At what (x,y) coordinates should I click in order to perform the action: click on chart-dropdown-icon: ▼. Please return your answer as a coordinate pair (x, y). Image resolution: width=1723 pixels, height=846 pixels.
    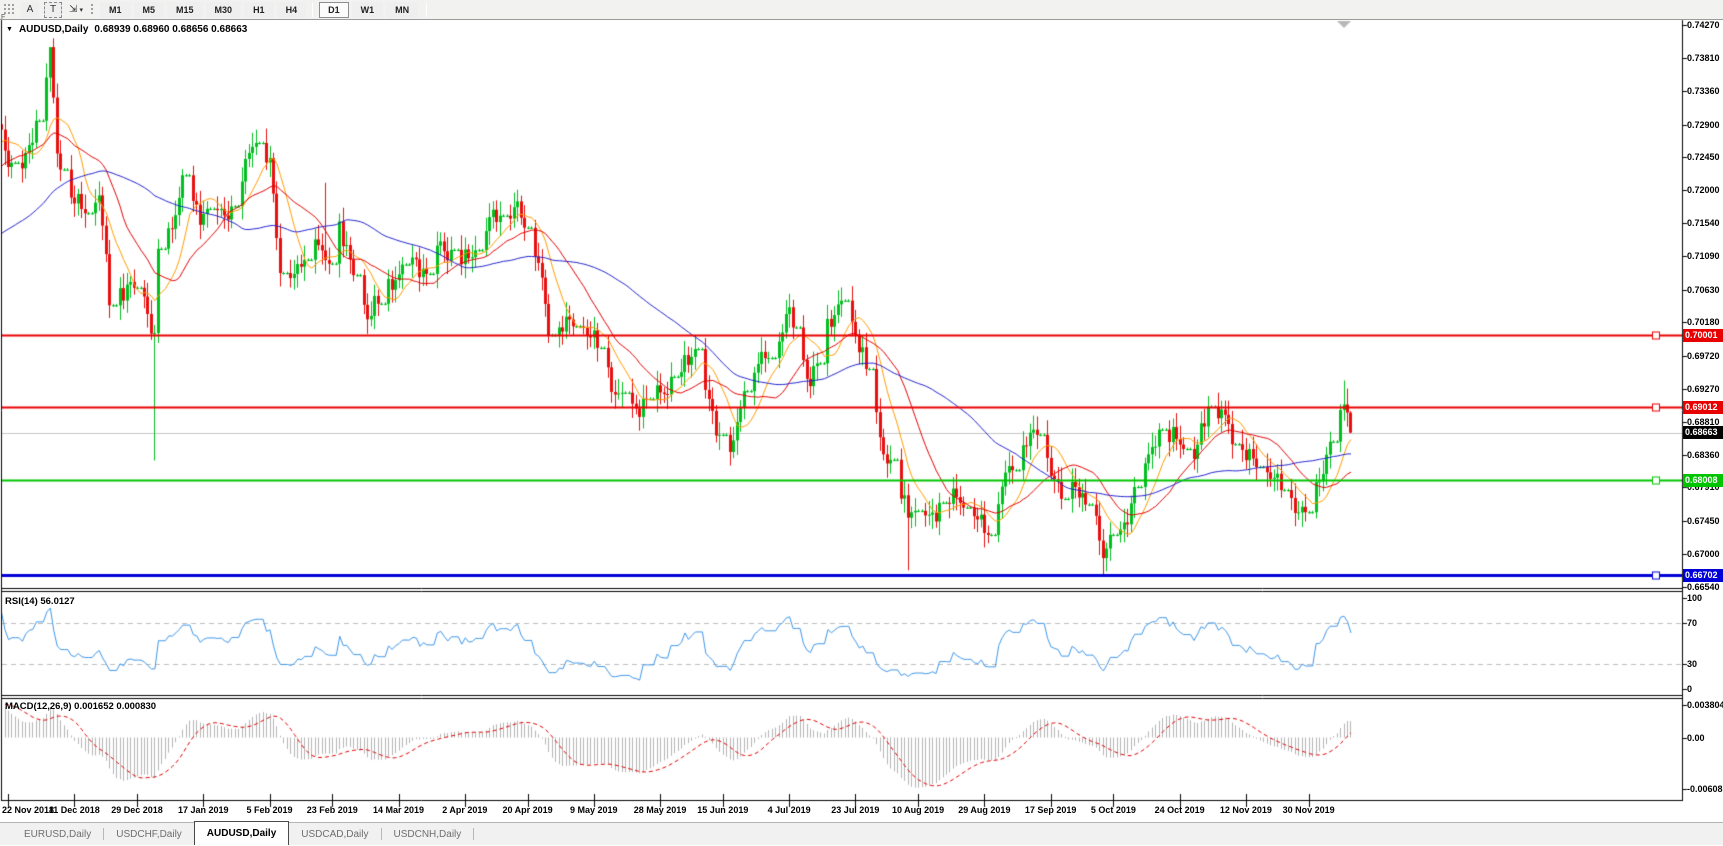
    Looking at the image, I should click on (9, 29).